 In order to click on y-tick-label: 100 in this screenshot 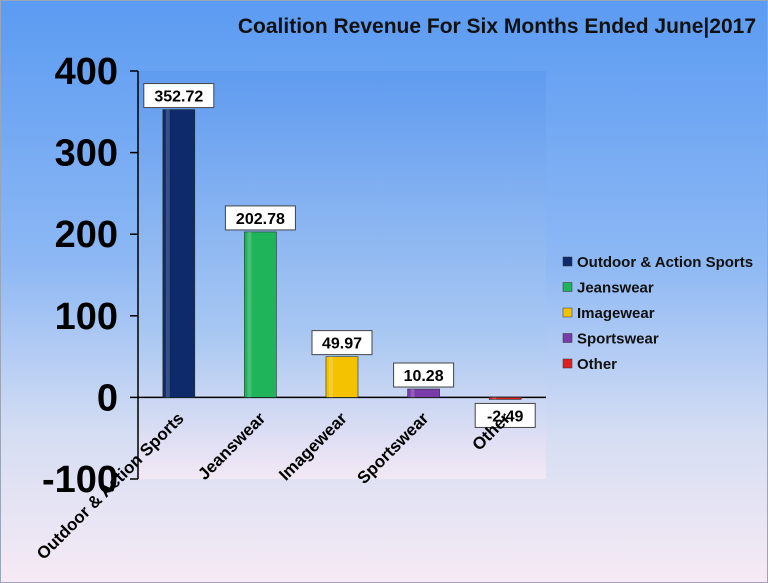, I will do `click(86, 317)`.